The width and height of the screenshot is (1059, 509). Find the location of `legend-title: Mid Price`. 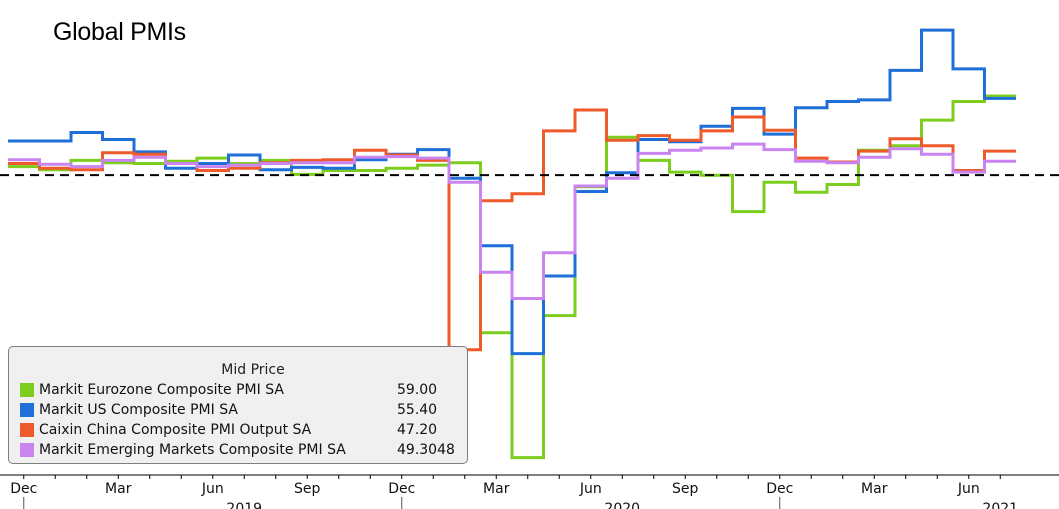

legend-title: Mid Price is located at coordinates (253, 370).